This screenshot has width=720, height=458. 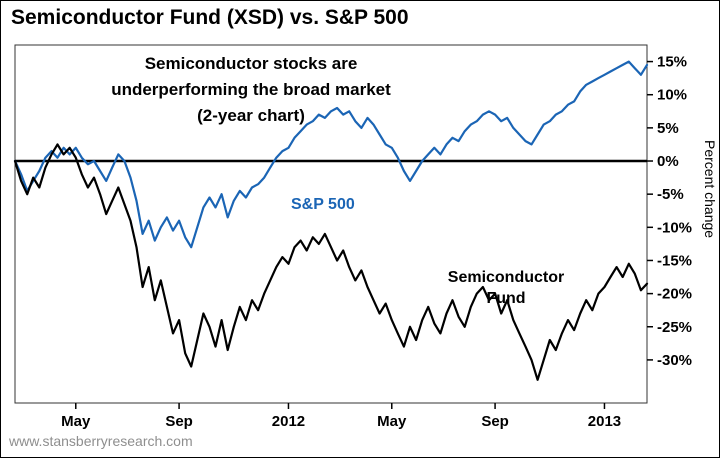 I want to click on y-tick-label: 15%, so click(x=672, y=62).